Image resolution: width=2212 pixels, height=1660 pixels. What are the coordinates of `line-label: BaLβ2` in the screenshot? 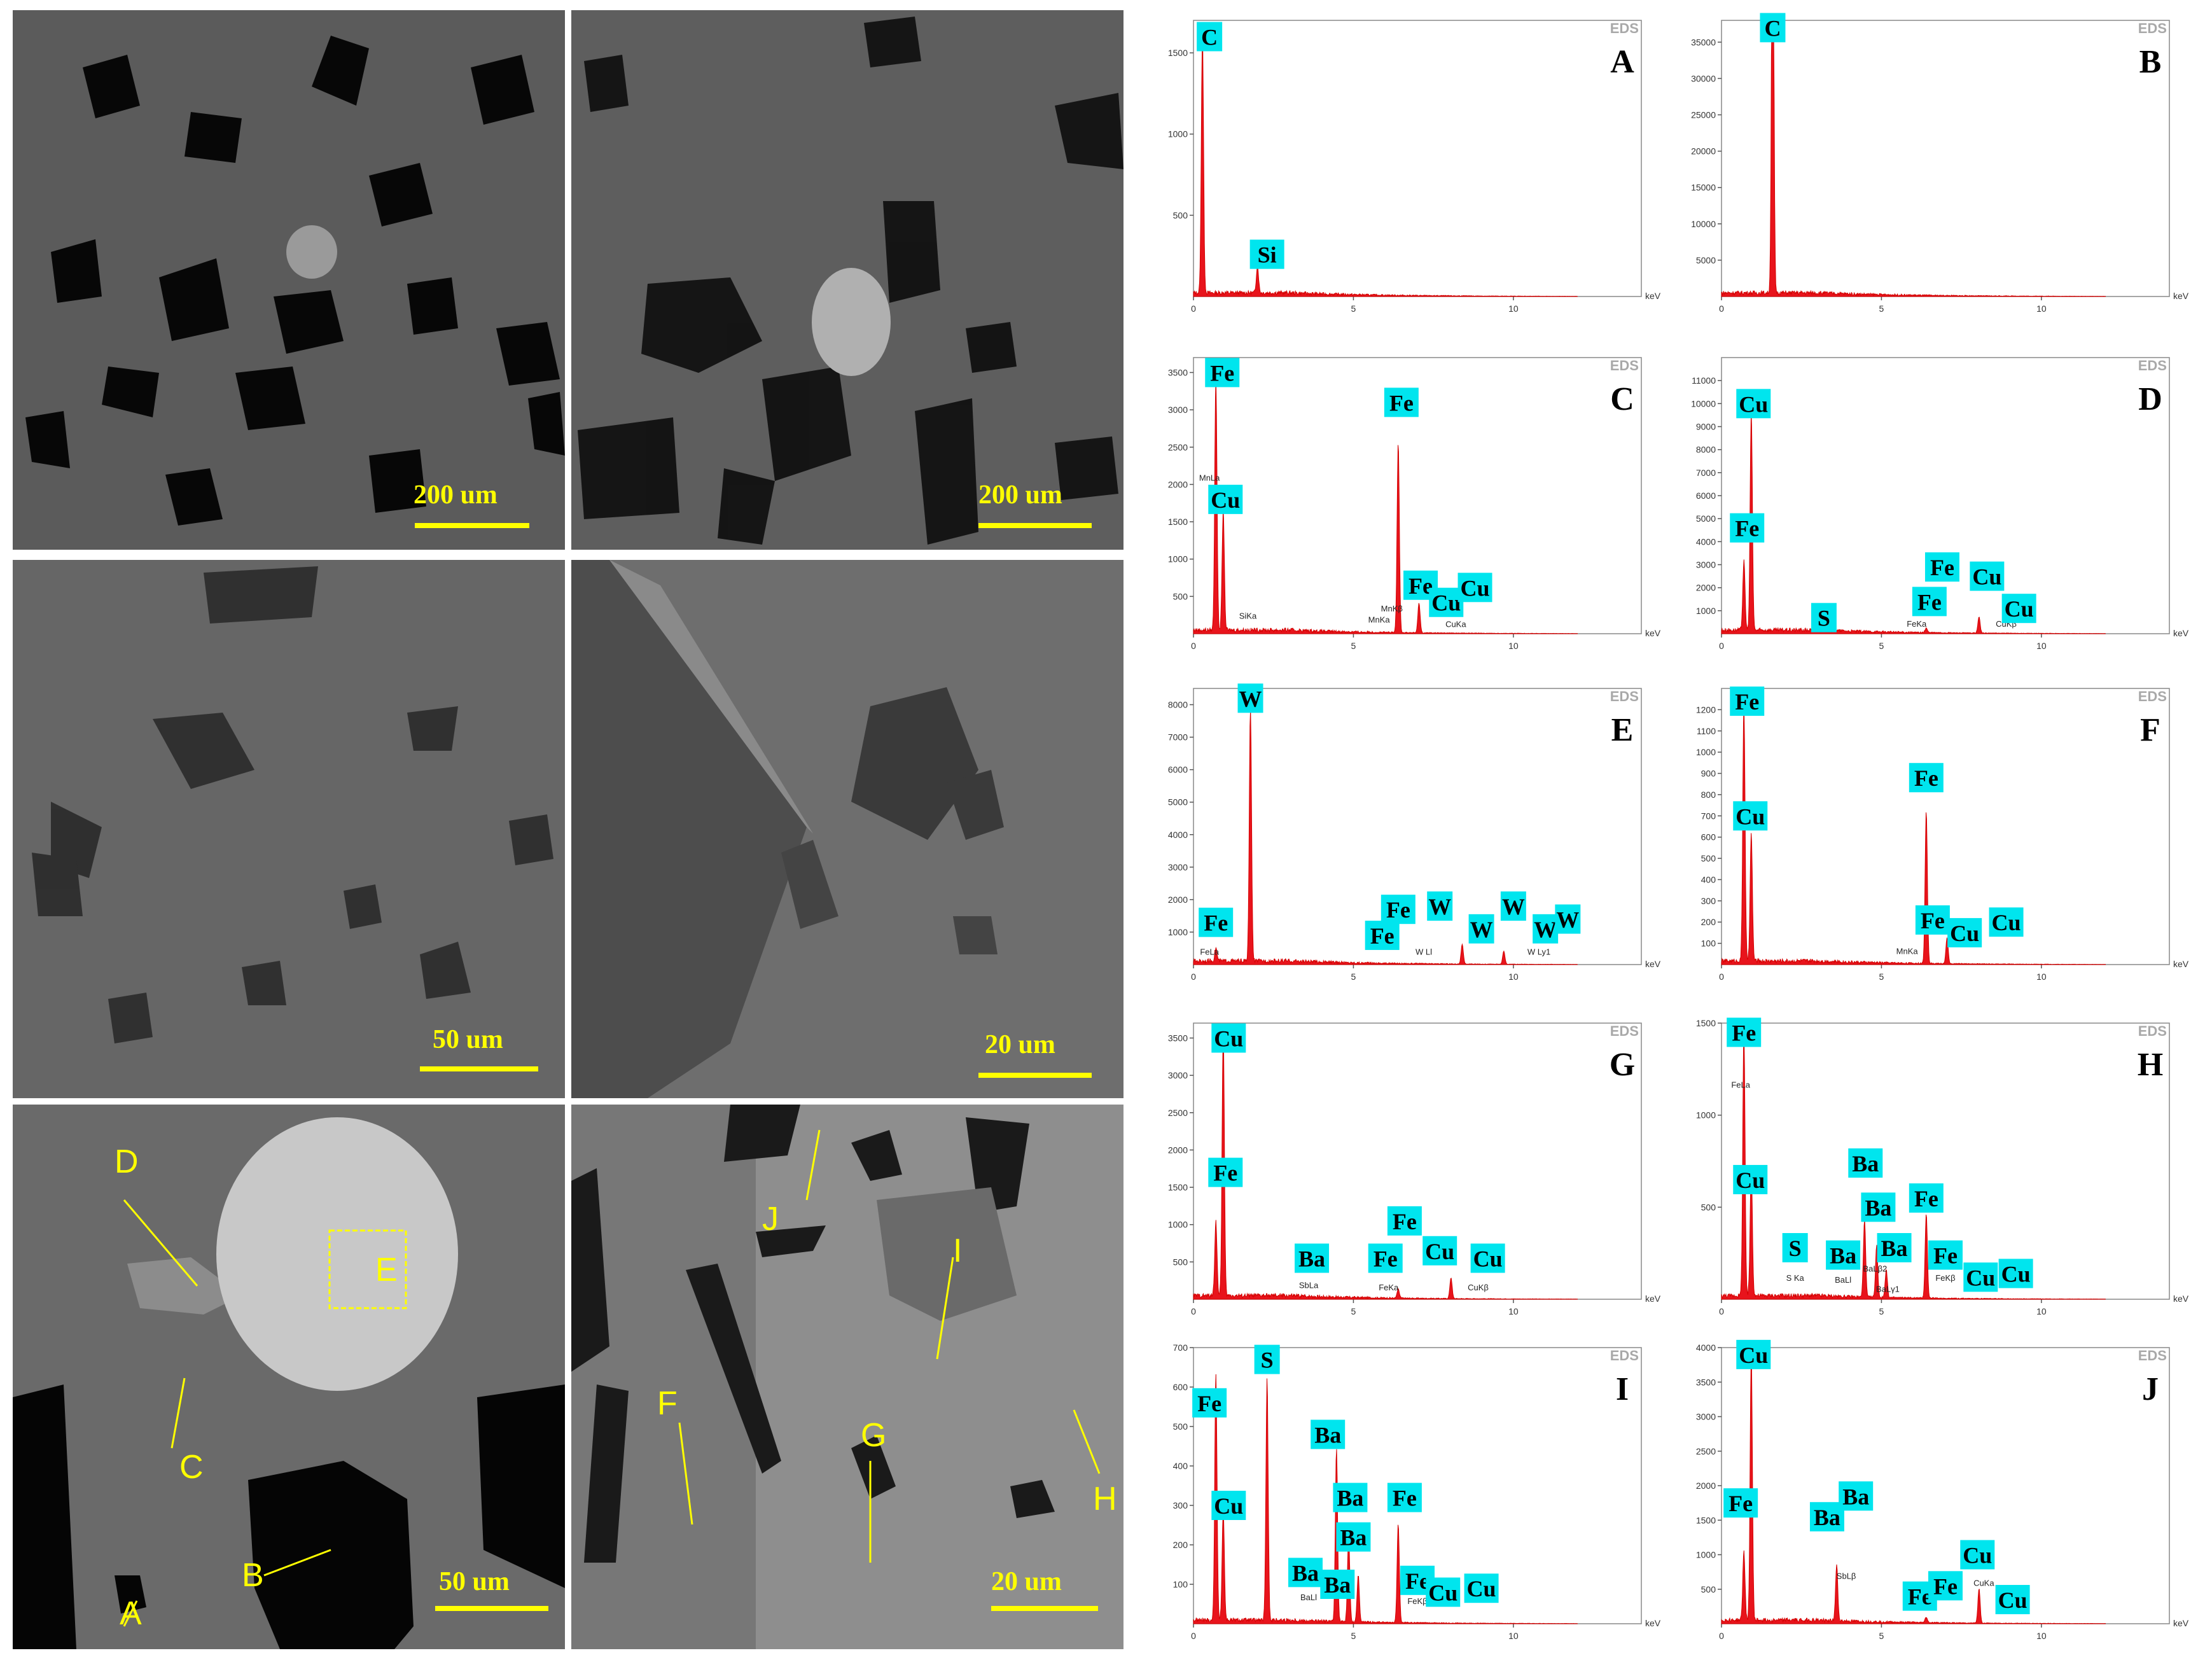 It's located at (1875, 1269).